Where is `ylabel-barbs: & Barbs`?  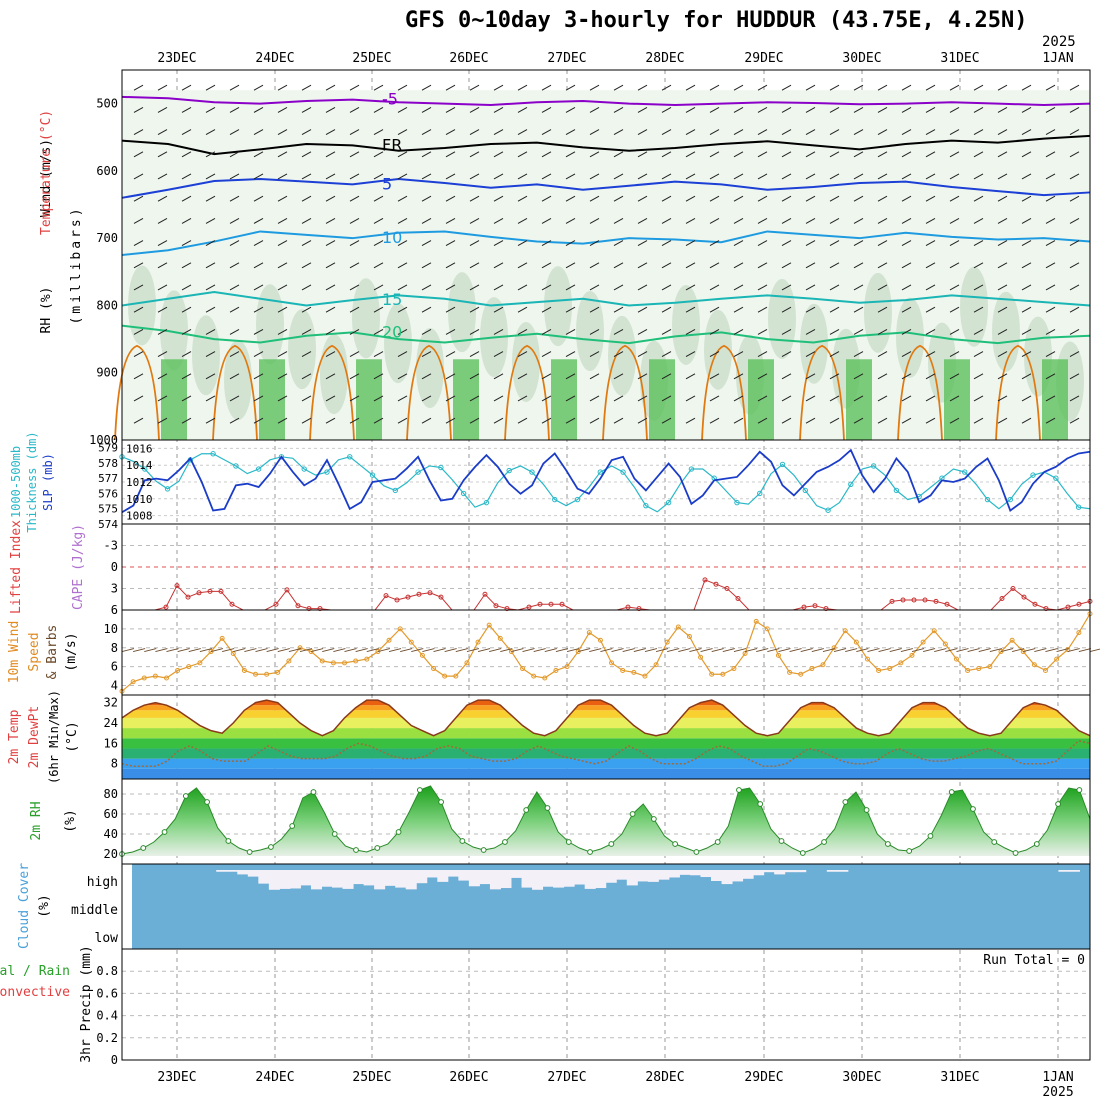 ylabel-barbs: & Barbs is located at coordinates (52, 652).